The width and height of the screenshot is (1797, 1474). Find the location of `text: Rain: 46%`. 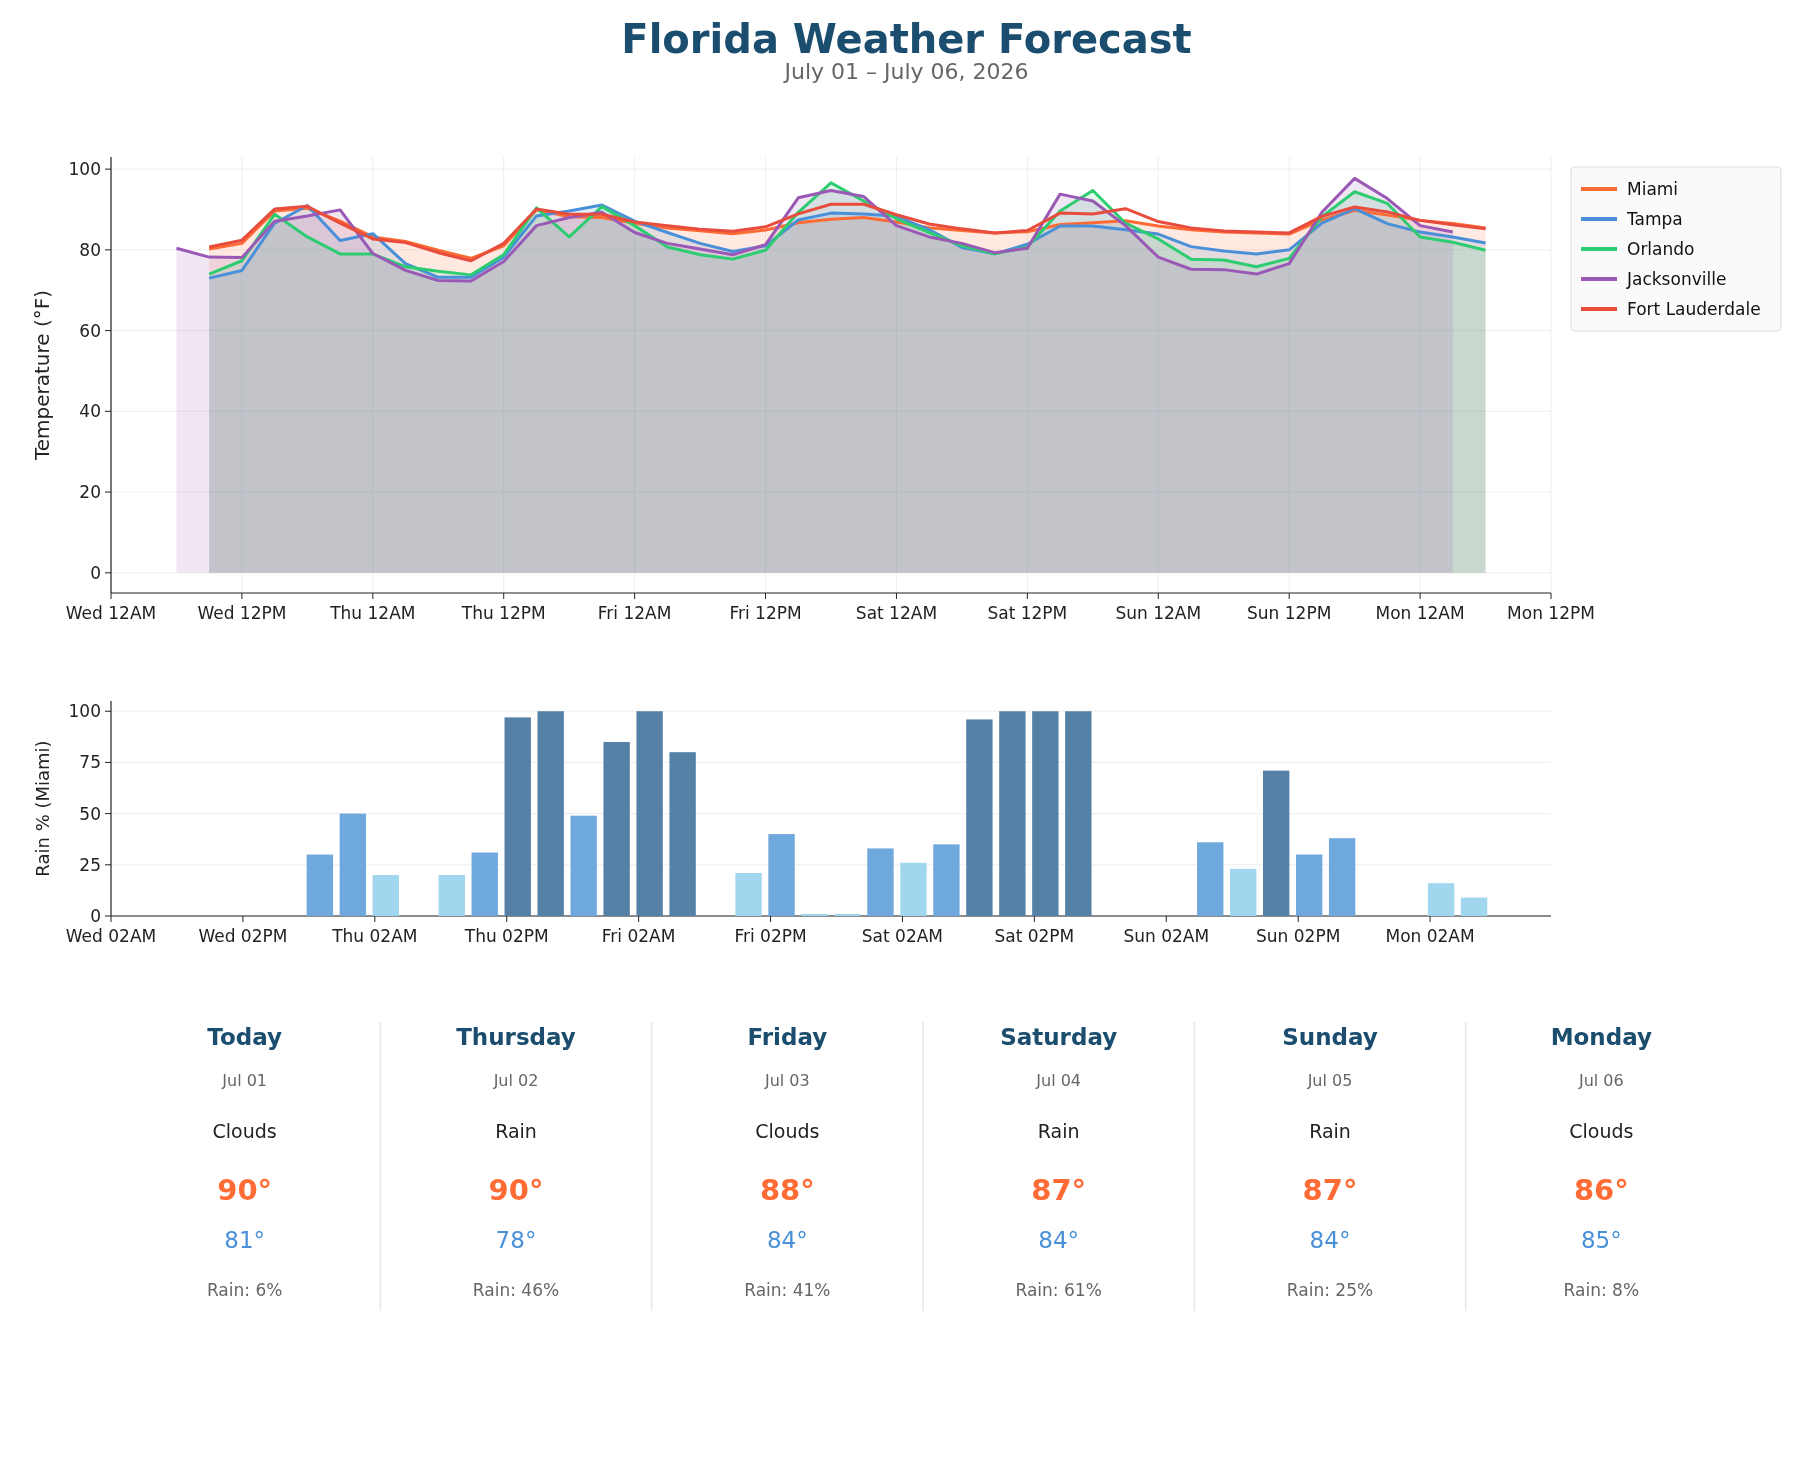

text: Rain: 46% is located at coordinates (516, 1290).